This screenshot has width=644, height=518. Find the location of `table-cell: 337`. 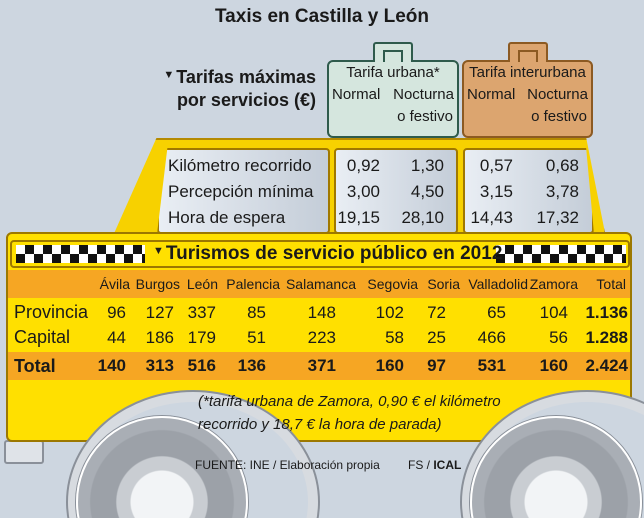

table-cell: 337 is located at coordinates (201, 312).